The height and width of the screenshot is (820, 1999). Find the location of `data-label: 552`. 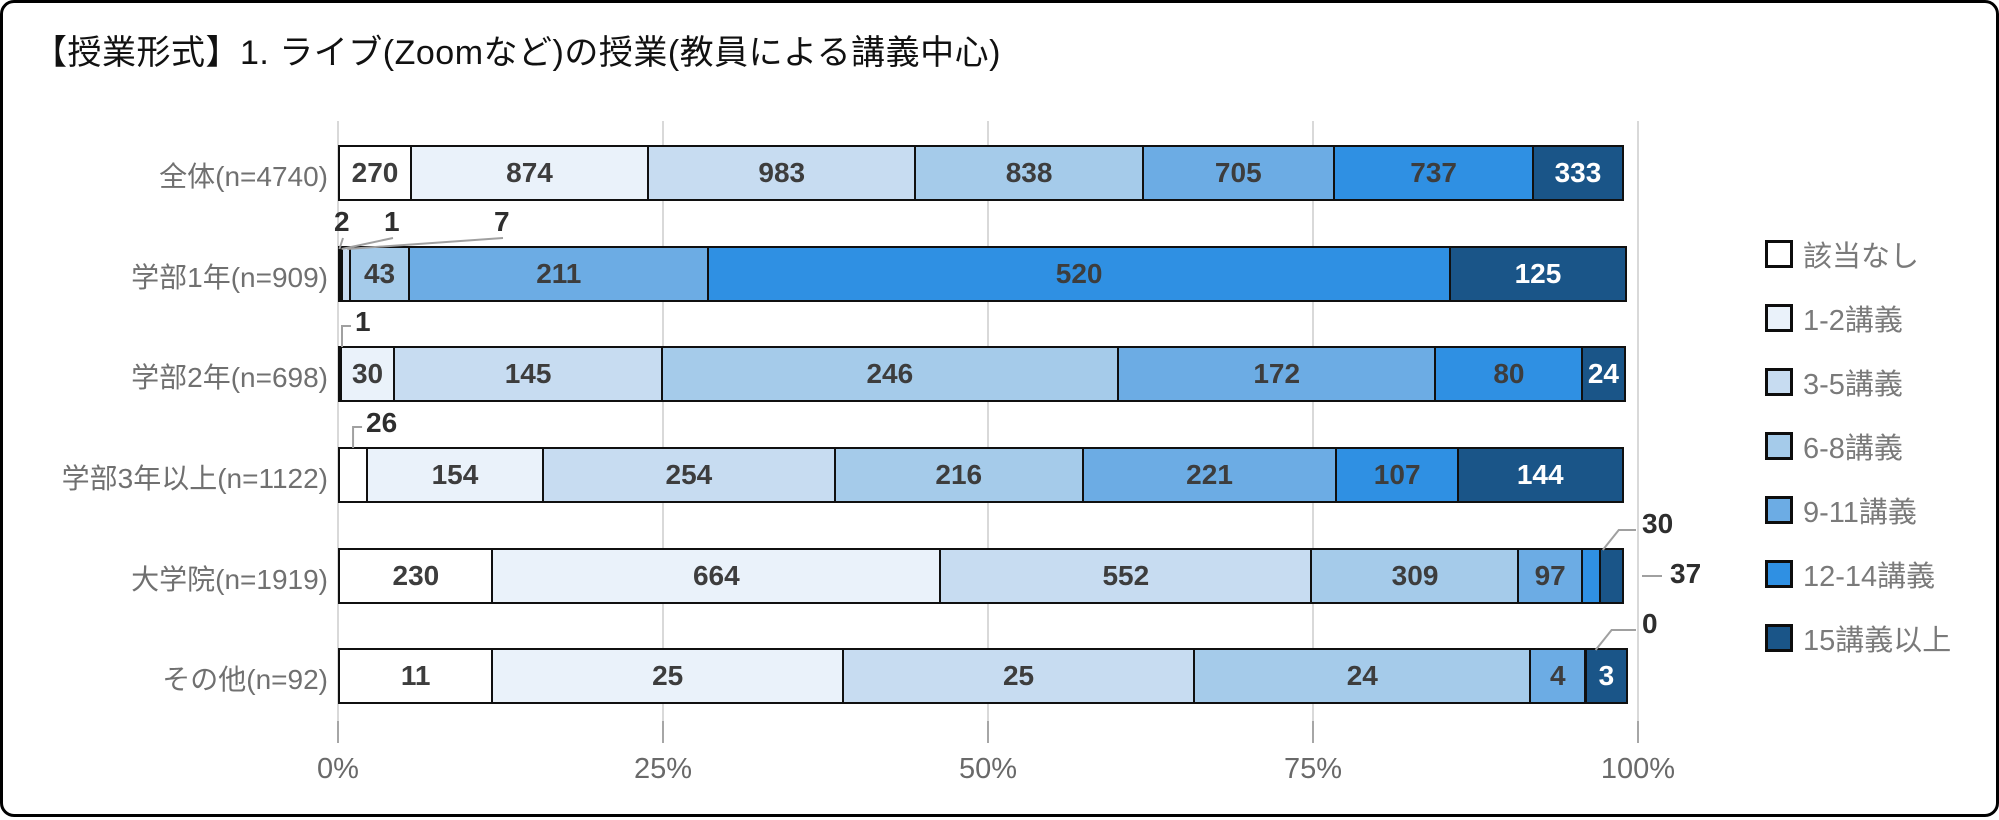

data-label: 552 is located at coordinates (1126, 575).